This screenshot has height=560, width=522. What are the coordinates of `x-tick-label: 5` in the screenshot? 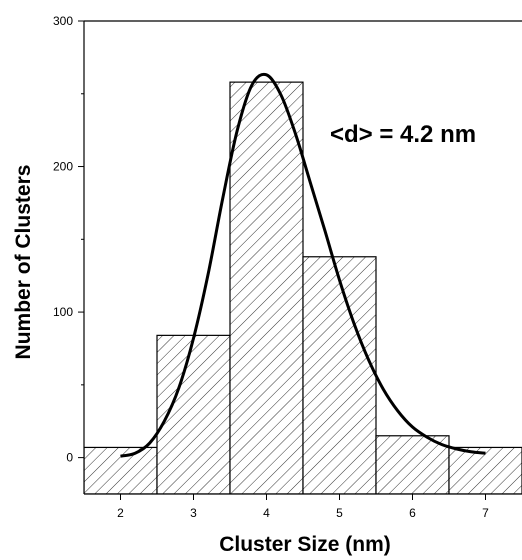 It's located at (339, 513).